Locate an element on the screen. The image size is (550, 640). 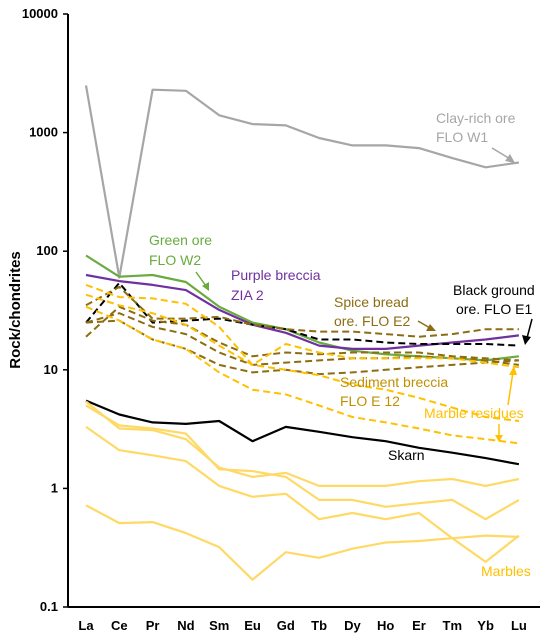
x-tick-label: Sm is located at coordinates (219, 625).